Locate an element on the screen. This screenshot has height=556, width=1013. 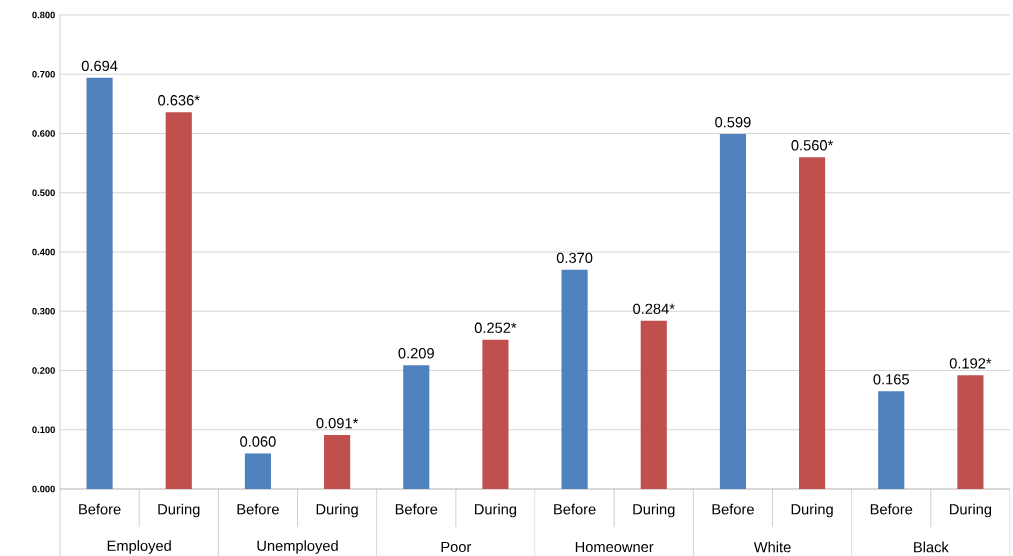
y-tick-label: 0.000 is located at coordinates (43, 489).